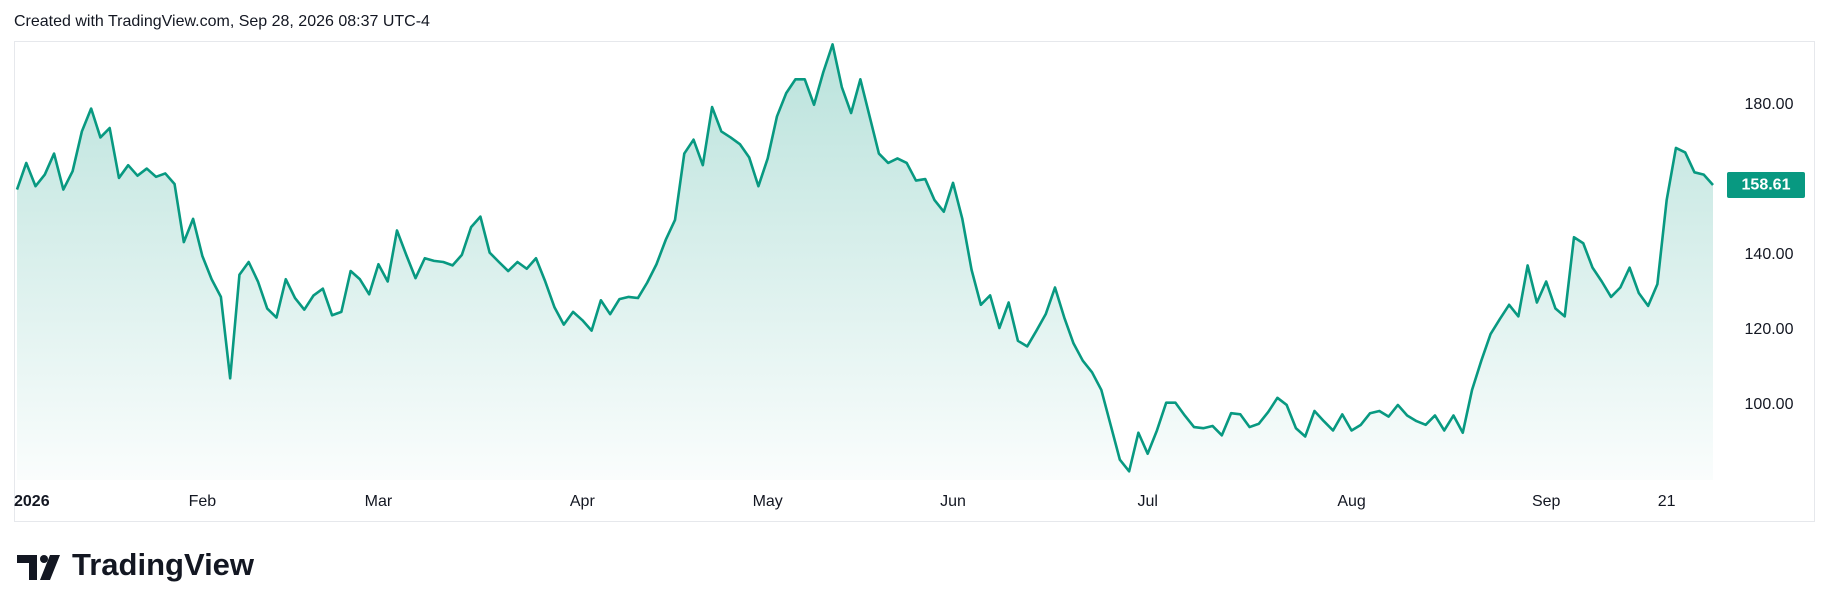 This screenshot has width=1830, height=611. I want to click on last-price-tag, so click(1766, 185).